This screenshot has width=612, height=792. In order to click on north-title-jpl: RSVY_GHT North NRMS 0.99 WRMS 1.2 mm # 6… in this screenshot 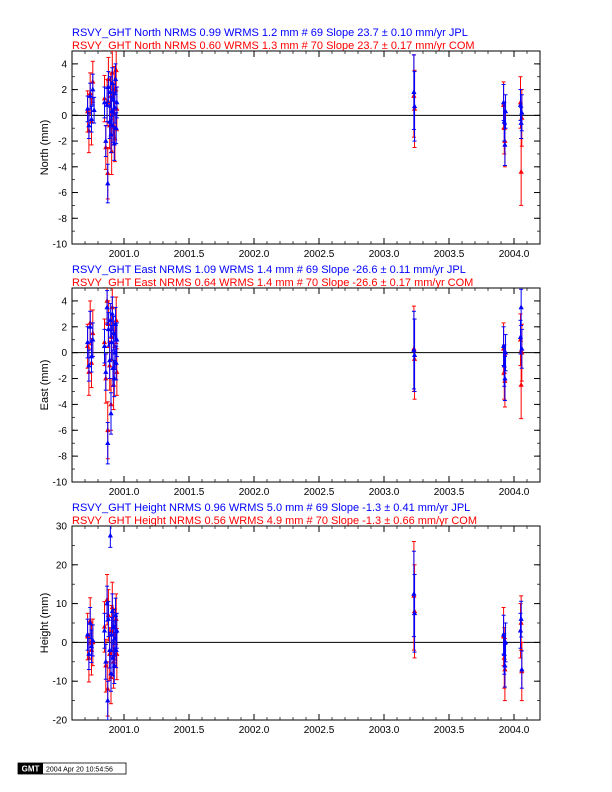, I will do `click(270, 33)`.